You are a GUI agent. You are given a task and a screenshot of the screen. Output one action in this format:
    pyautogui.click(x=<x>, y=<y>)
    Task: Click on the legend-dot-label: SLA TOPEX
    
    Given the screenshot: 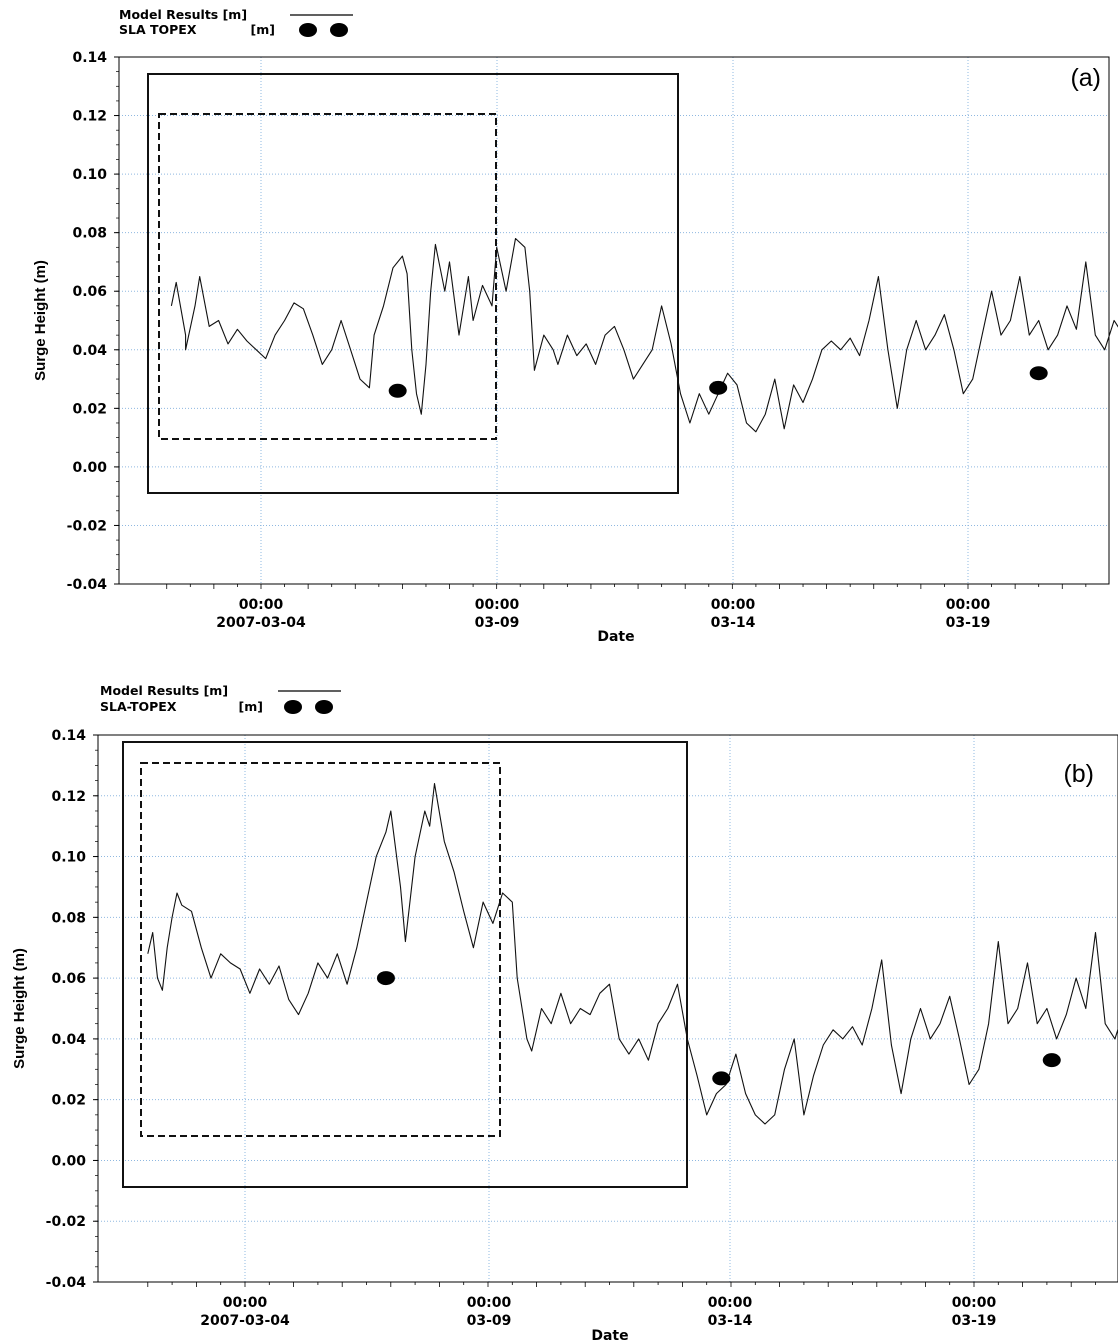 What is the action you would take?
    pyautogui.click(x=158, y=29)
    